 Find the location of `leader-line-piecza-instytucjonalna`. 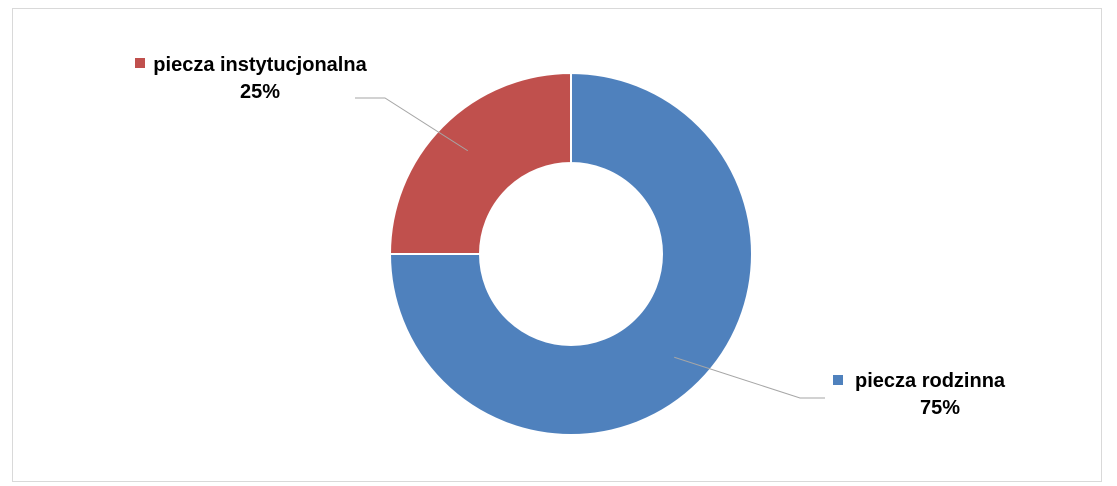

leader-line-piecza-instytucjonalna is located at coordinates (412, 124).